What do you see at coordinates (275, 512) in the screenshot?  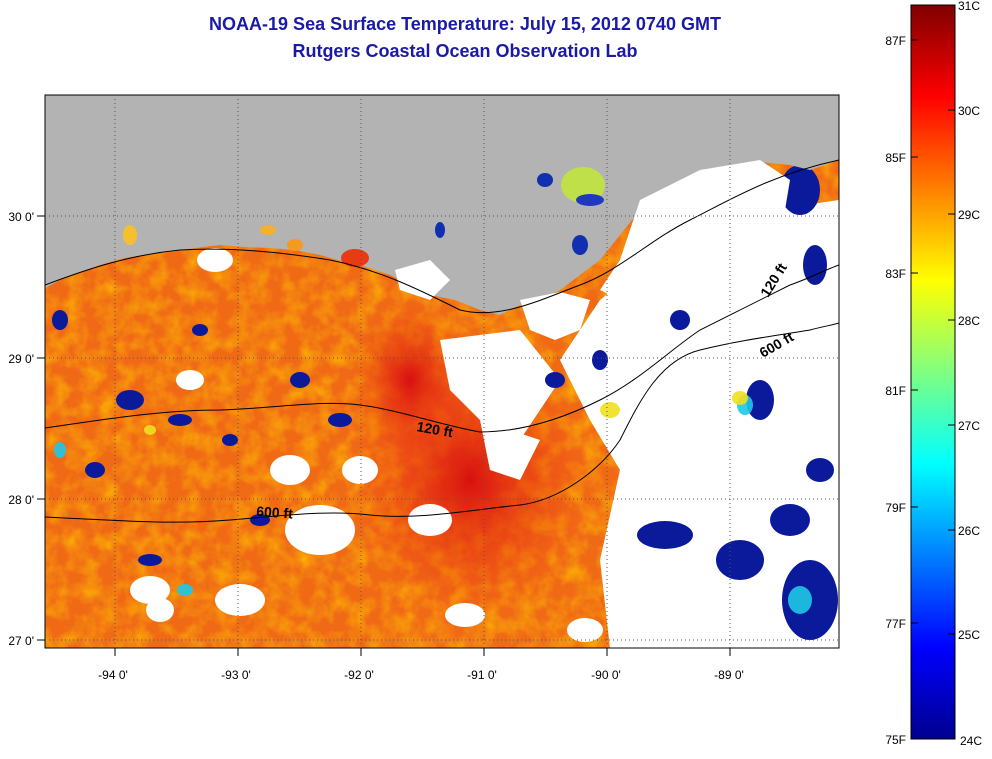 I see `contour-label: 600 ft` at bounding box center [275, 512].